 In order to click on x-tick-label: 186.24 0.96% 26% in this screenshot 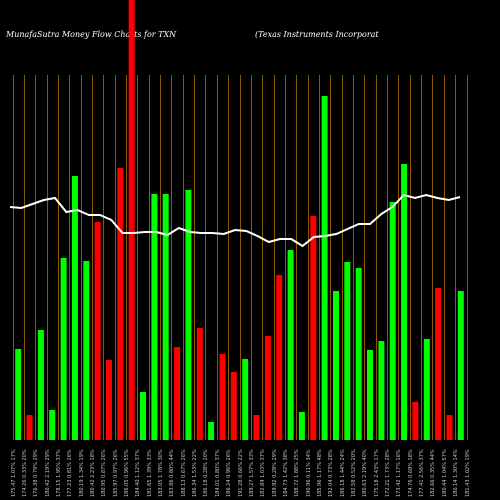, I will do `click(229, 473)`.